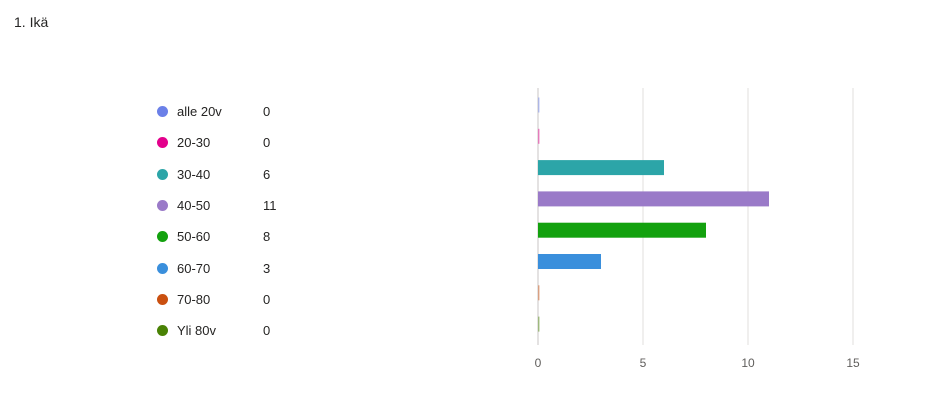  What do you see at coordinates (197, 331) in the screenshot?
I see `legend-label: Yli 80v` at bounding box center [197, 331].